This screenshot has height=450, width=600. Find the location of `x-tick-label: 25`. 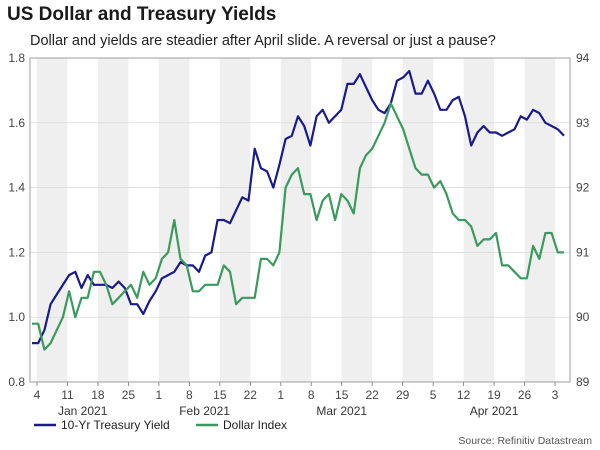

x-tick-label: 25 is located at coordinates (129, 395).